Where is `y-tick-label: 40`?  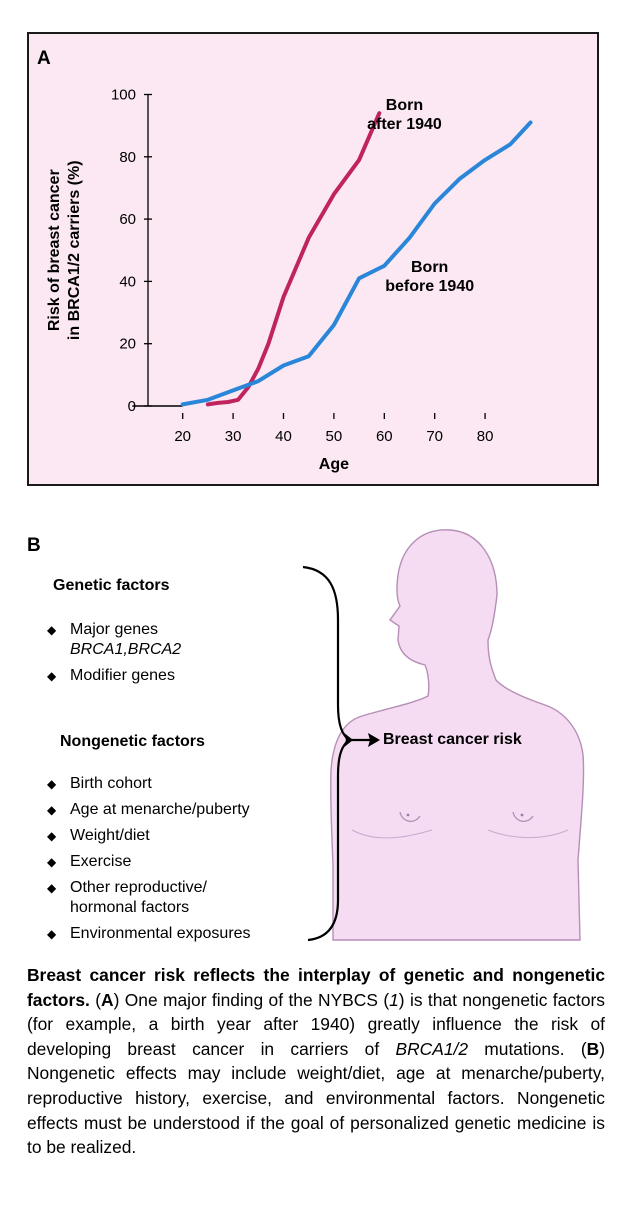
y-tick-label: 40 is located at coordinates (127, 281).